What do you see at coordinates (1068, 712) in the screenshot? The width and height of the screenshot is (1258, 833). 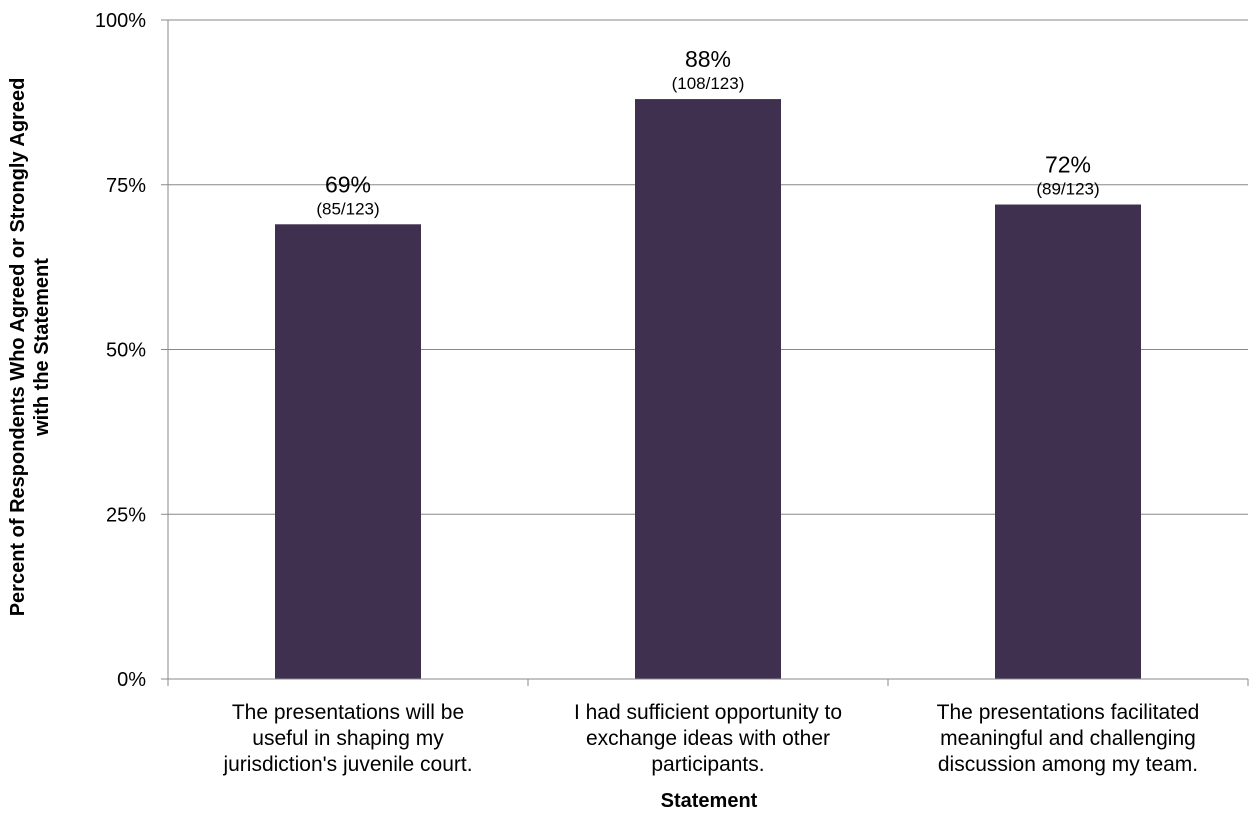 I see `x-category-label-line: The presentations facilitated` at bounding box center [1068, 712].